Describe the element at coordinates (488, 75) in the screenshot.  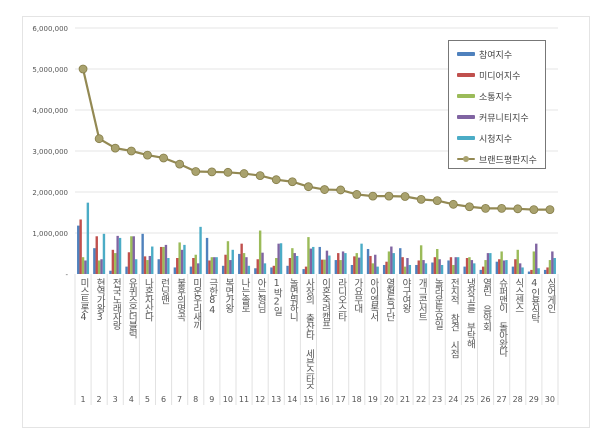
I see `legend-item: 미디어지수` at that location.